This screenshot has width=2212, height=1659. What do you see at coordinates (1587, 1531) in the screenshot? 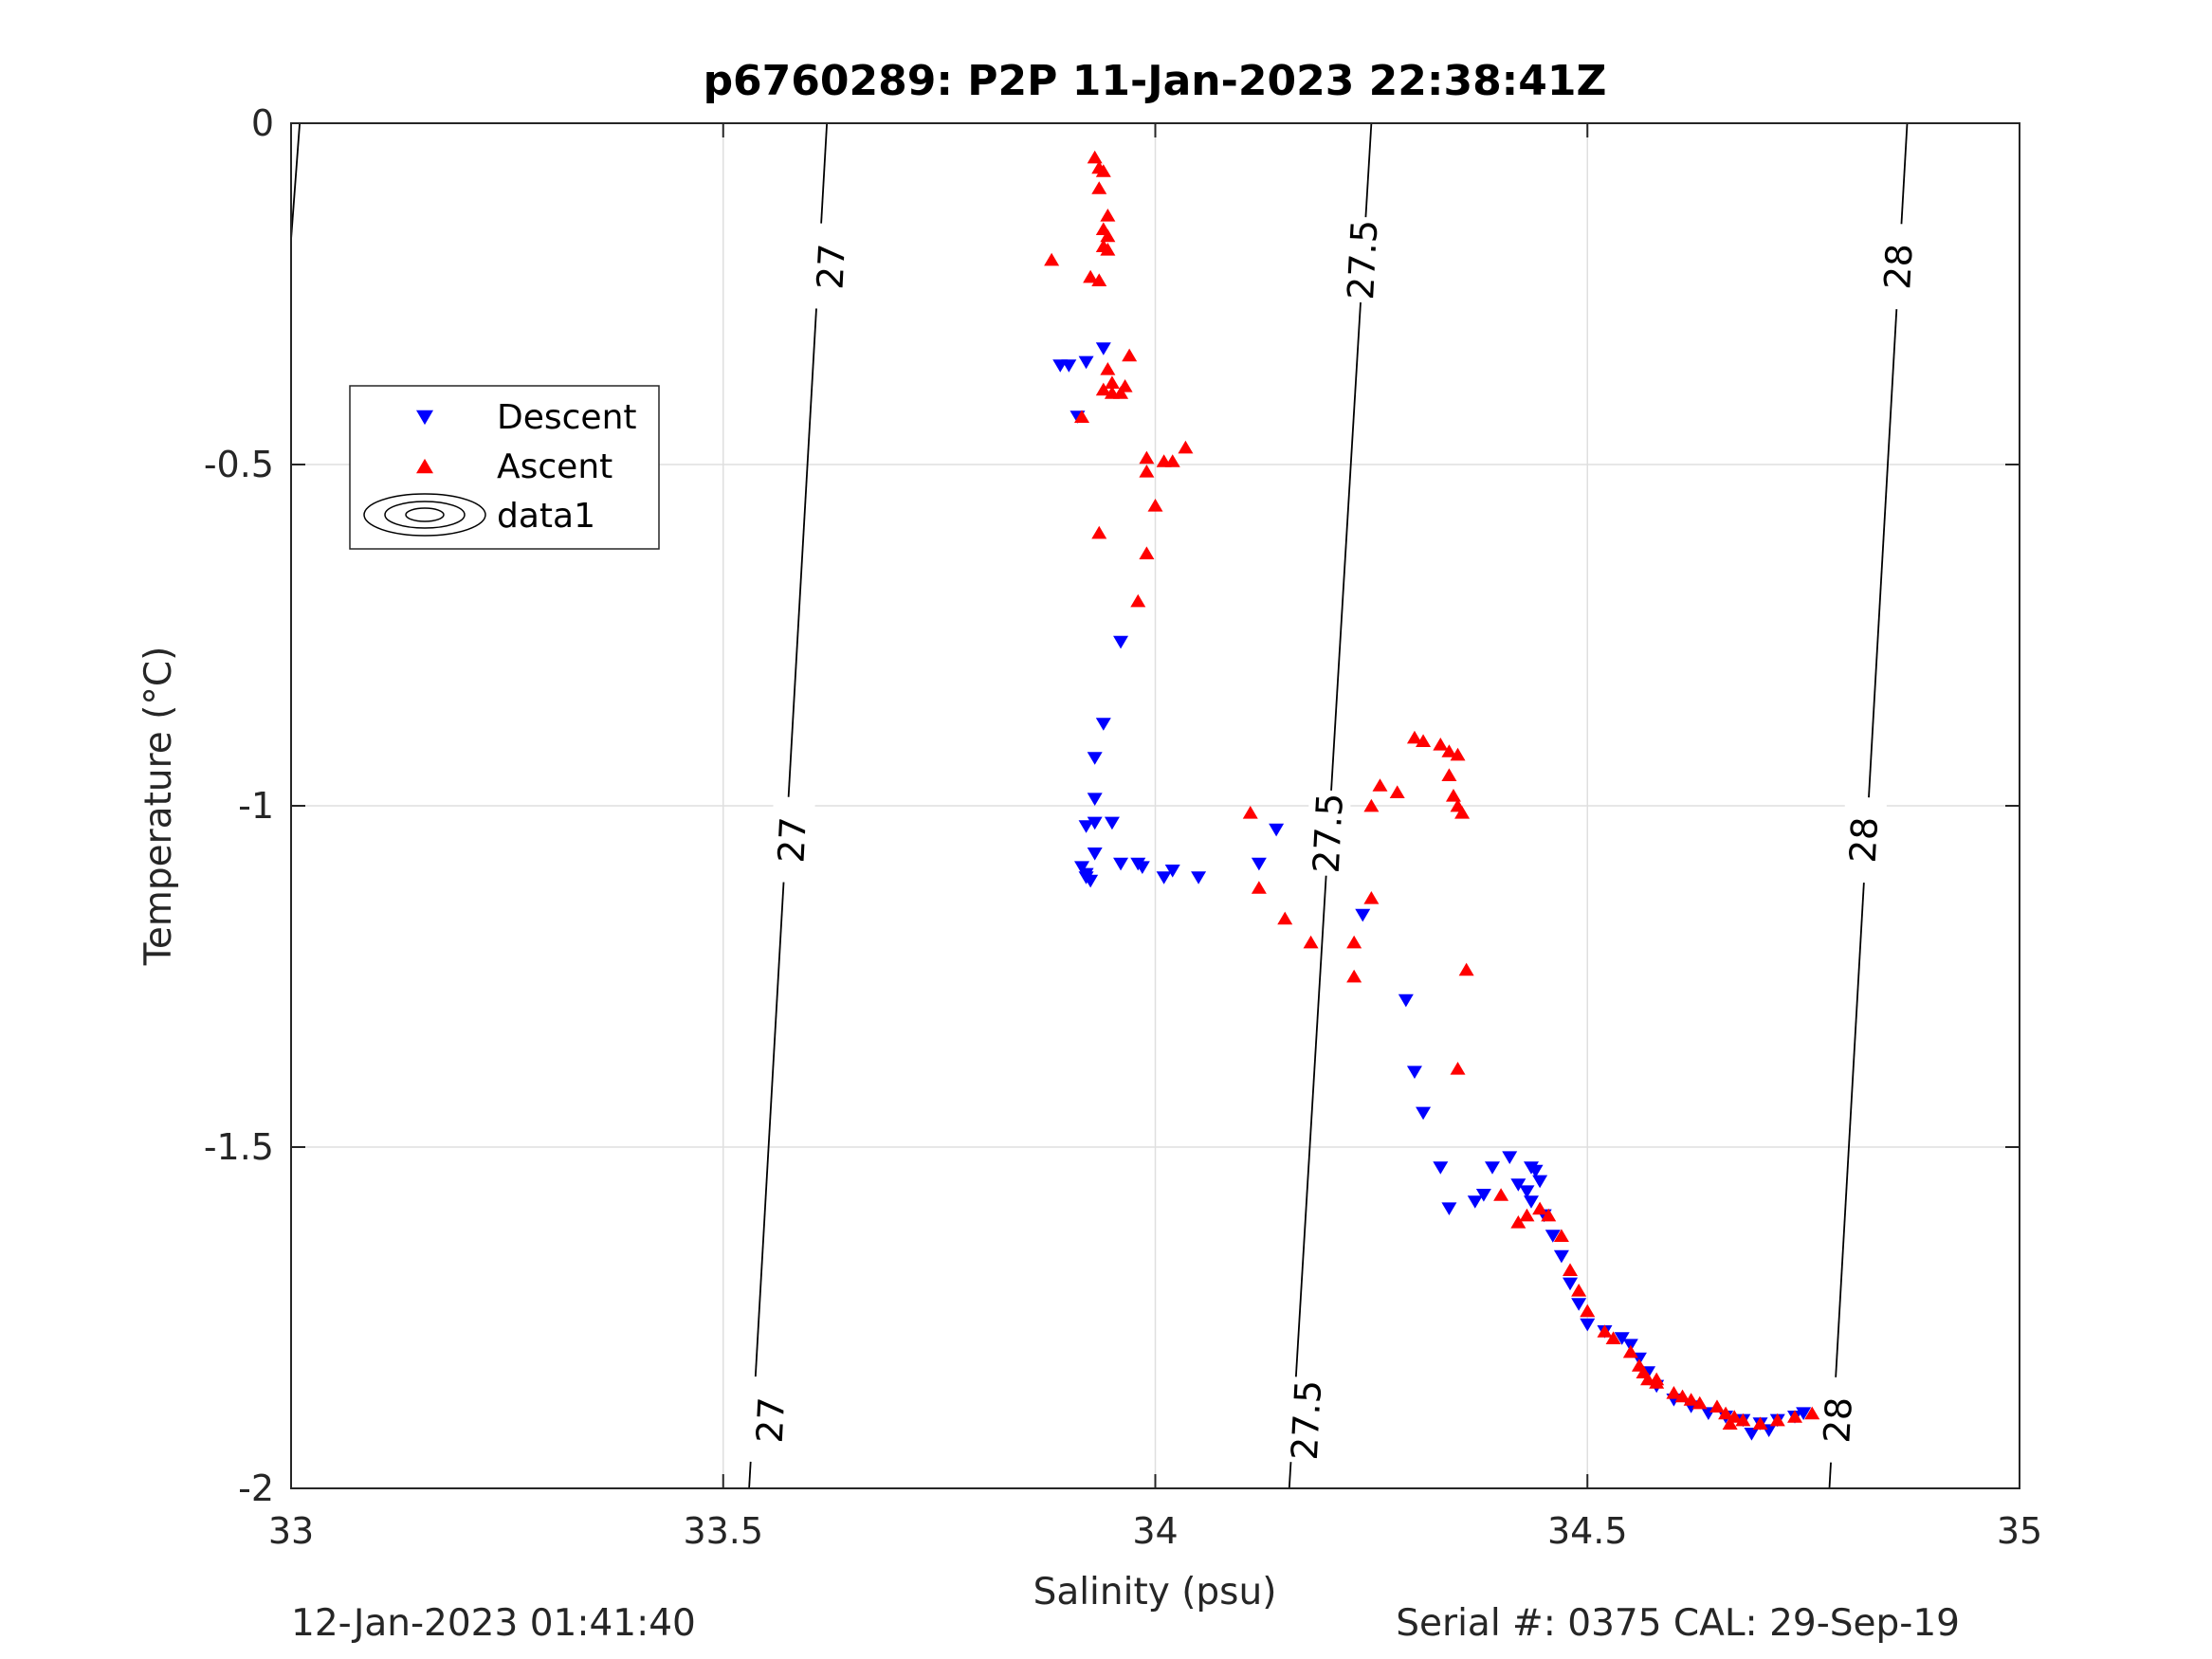
I see `x-tick-label: 34.5` at bounding box center [1587, 1531].